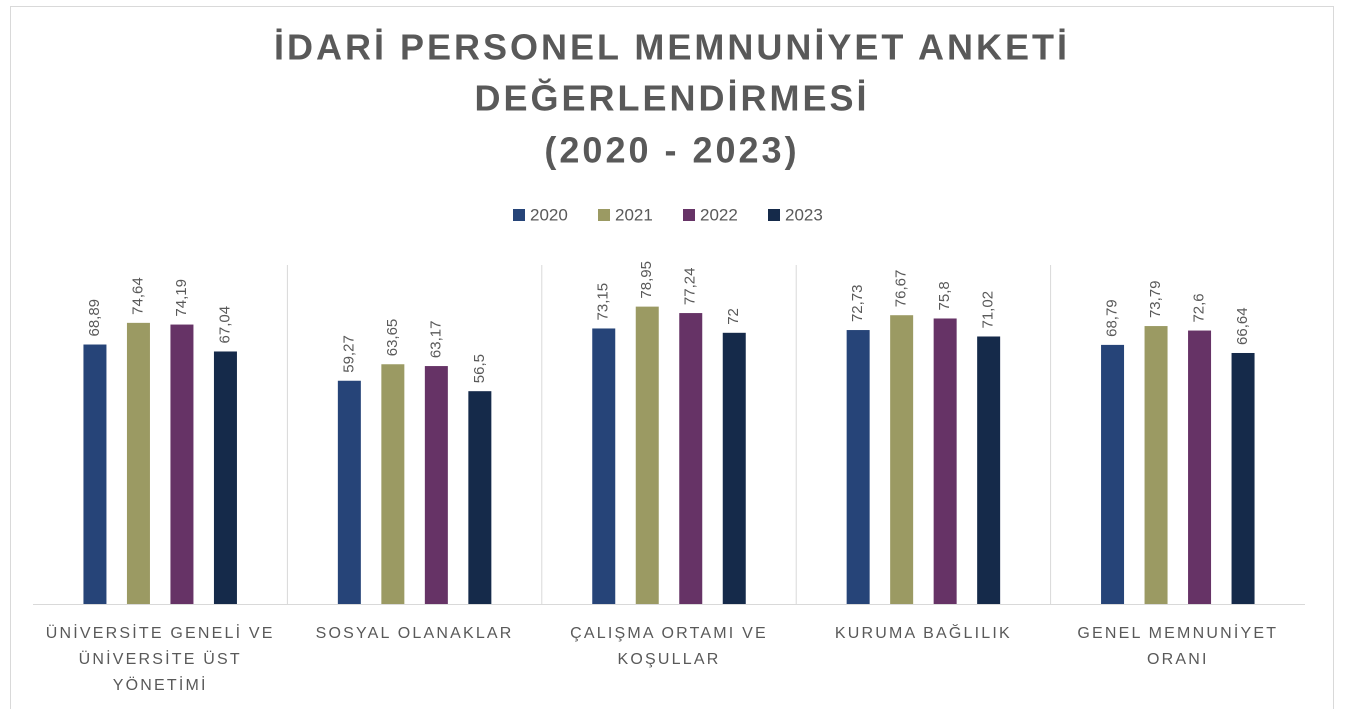 This screenshot has width=1350, height=709. What do you see at coordinates (603, 302) in the screenshot?
I see `data-label: 73,15` at bounding box center [603, 302].